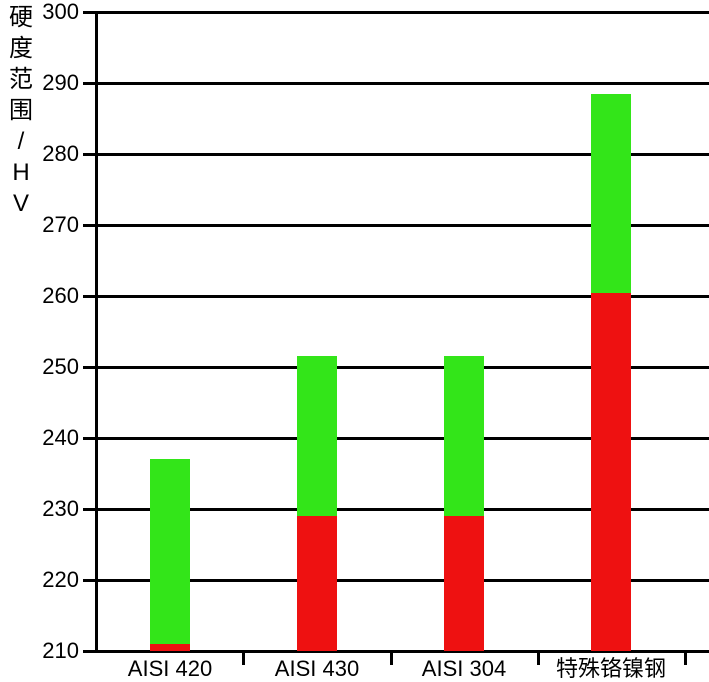  I want to click on bar-upper-range-green-特殊铬镍钢, so click(611, 193).